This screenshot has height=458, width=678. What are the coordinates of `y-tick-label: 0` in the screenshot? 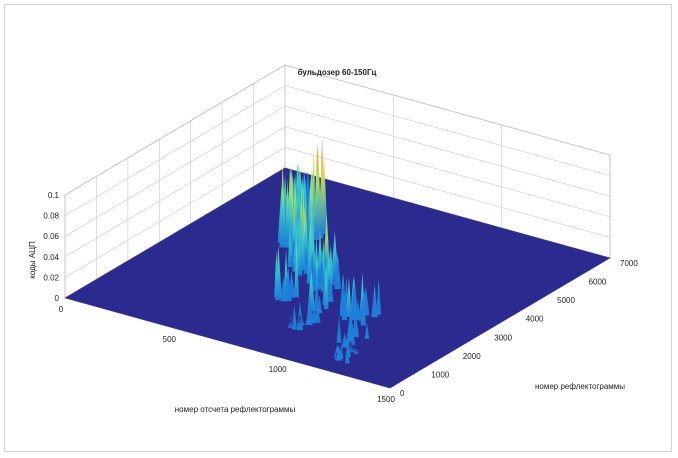 It's located at (402, 393).